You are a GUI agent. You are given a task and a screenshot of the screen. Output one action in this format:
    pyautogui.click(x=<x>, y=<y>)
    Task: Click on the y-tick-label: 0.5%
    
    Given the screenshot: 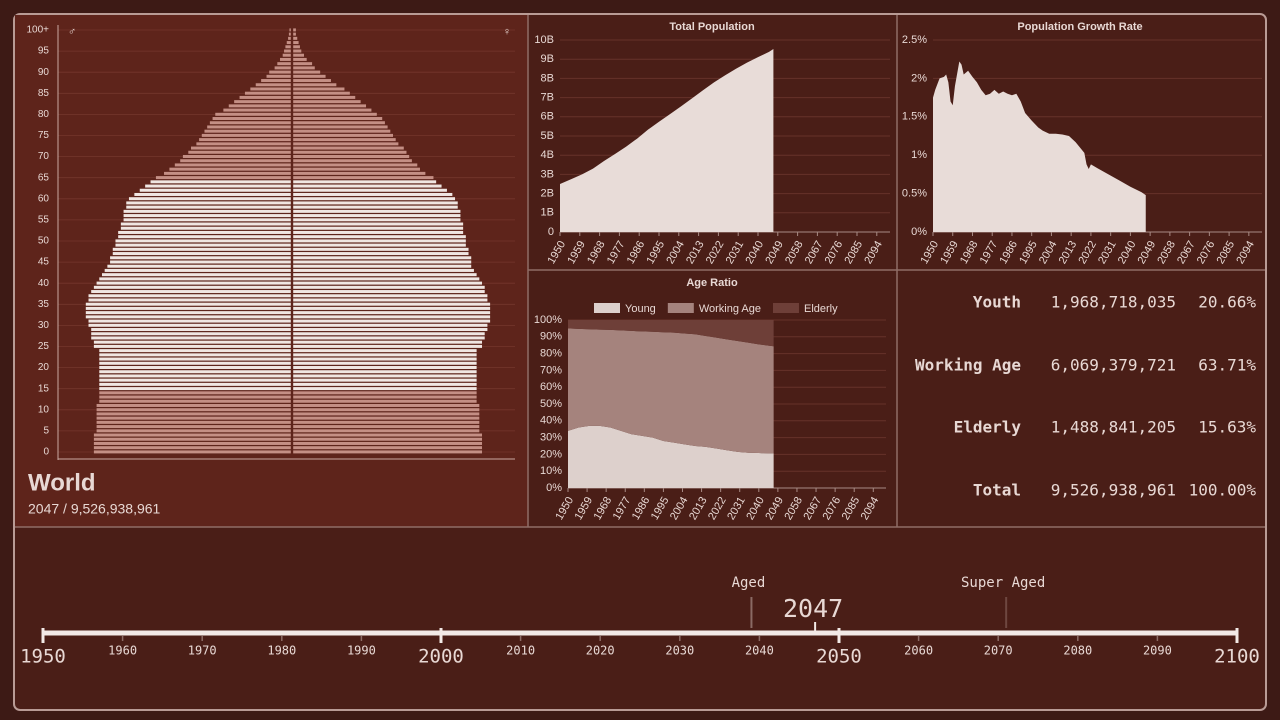 What is the action you would take?
    pyautogui.click(x=914, y=194)
    